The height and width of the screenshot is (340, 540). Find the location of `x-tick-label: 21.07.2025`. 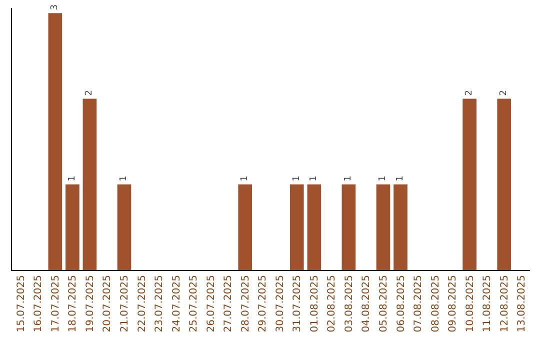

x-tick-label: 21.07.2025 is located at coordinates (124, 303).